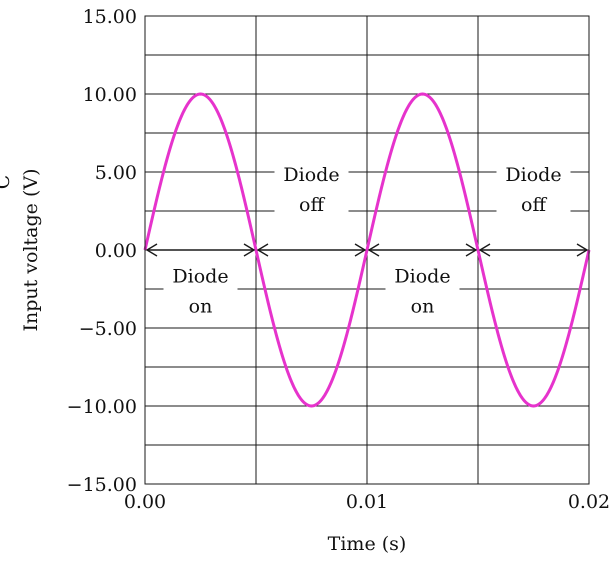  What do you see at coordinates (367, 544) in the screenshot?
I see `x-axis-label: Time (s)` at bounding box center [367, 544].